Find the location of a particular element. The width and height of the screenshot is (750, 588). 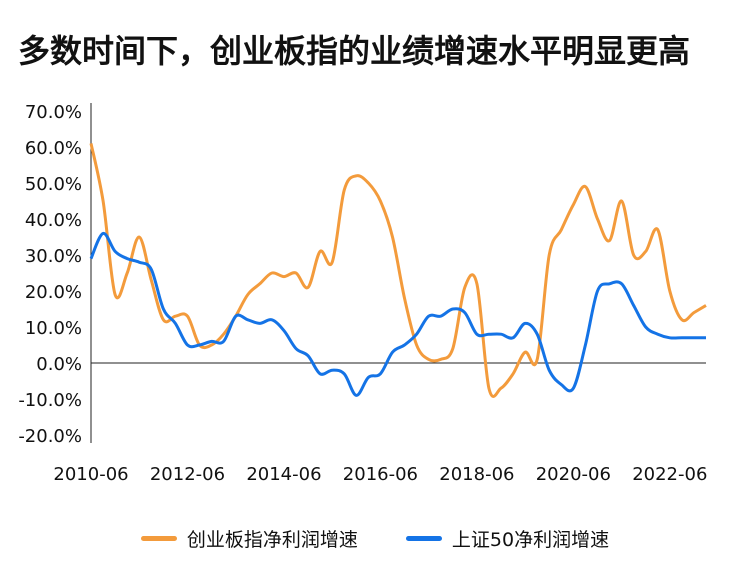

x-tick-label: 2016-06 is located at coordinates (380, 474).